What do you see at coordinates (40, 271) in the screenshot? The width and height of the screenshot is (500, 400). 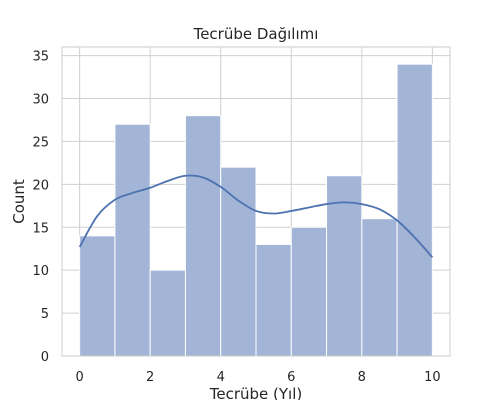 I see `y-tick-label: 10` at bounding box center [40, 271].